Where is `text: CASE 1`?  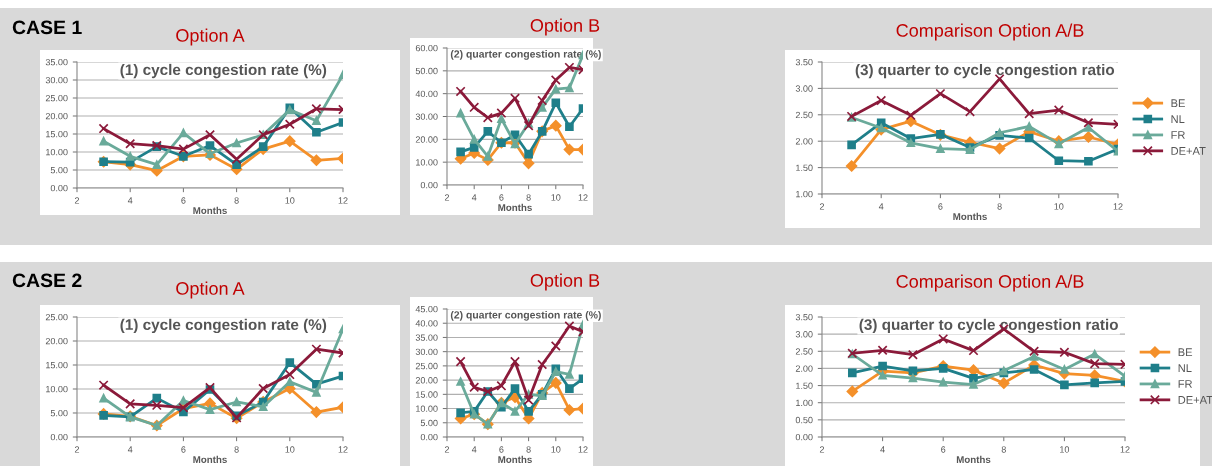 text: CASE 1 is located at coordinates (47, 27).